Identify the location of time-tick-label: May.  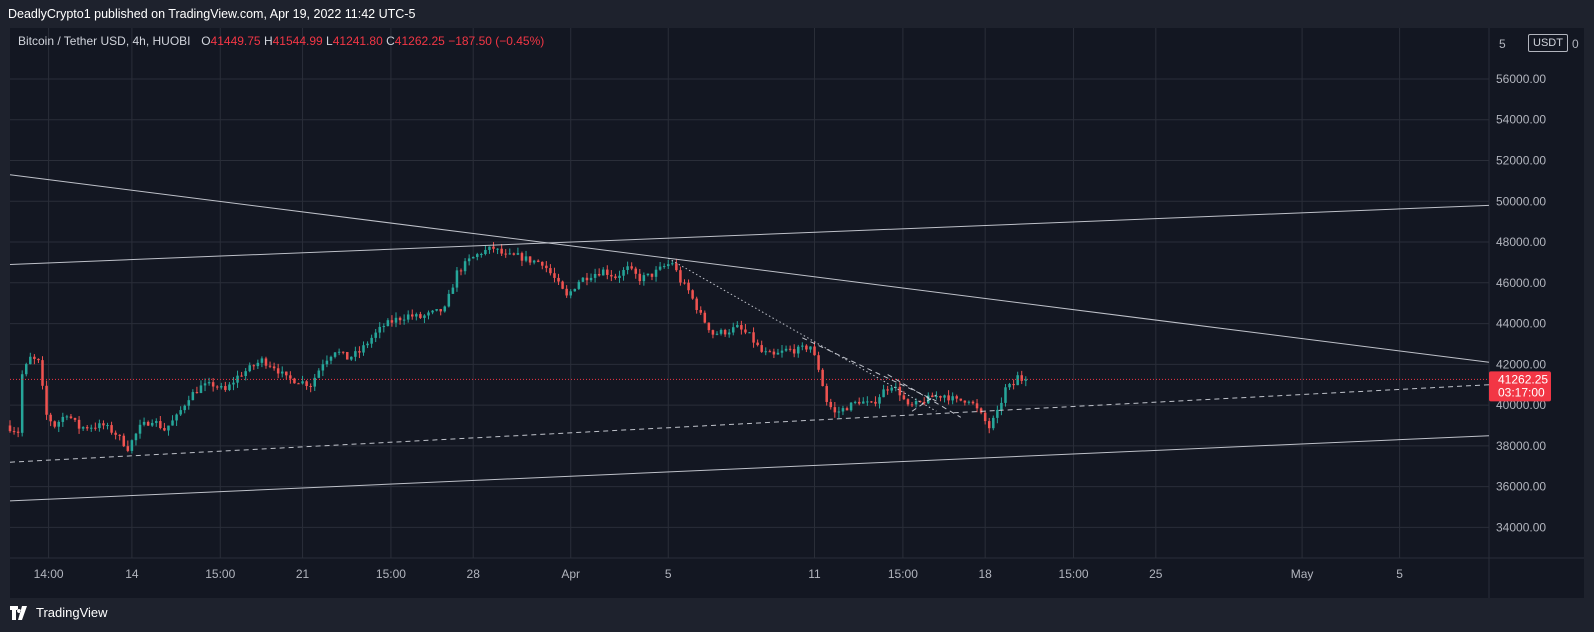
(1302, 574).